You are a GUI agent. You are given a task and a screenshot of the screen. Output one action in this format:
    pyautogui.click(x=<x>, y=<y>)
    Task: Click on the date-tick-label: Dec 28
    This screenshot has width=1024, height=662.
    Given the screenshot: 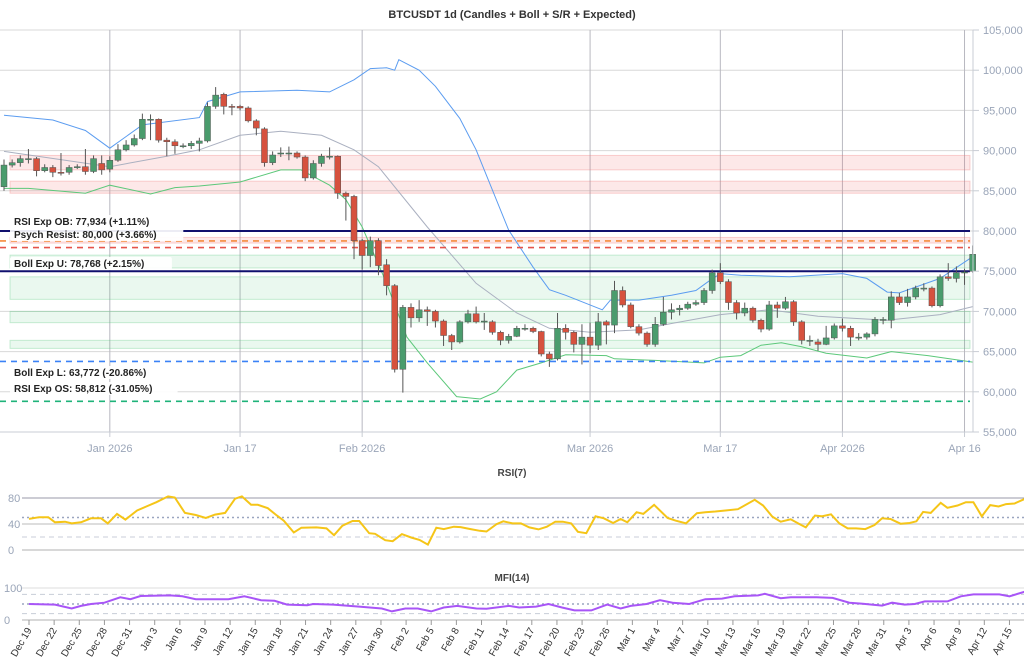 What is the action you would take?
    pyautogui.click(x=98, y=642)
    